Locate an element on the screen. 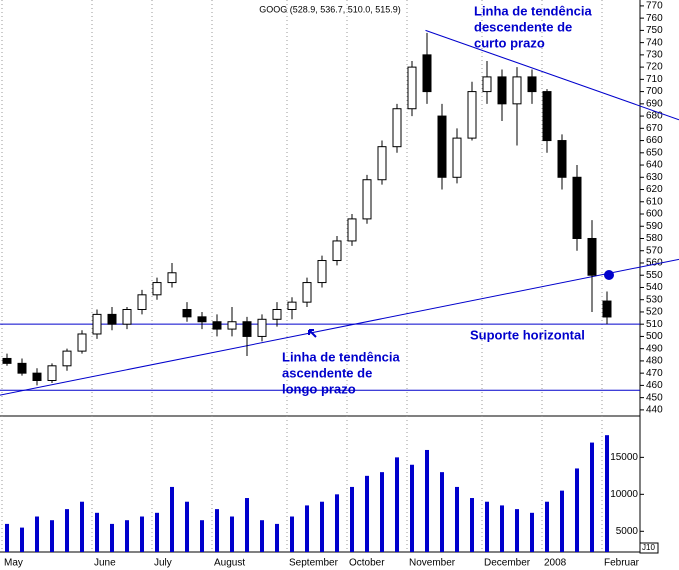 This screenshot has width=679, height=570. y-tick-label: 510 is located at coordinates (654, 324).